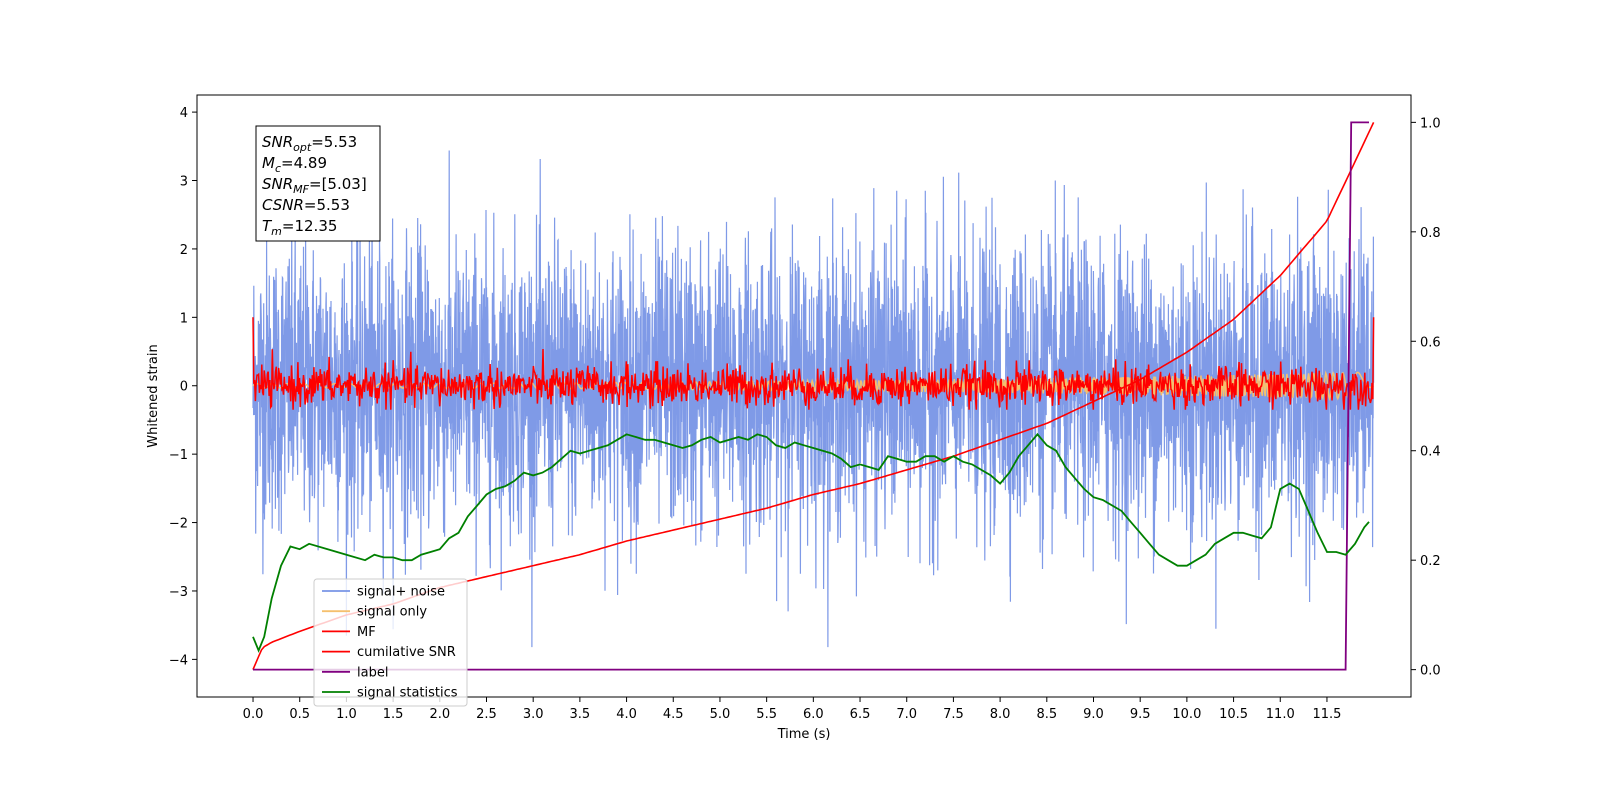 The height and width of the screenshot is (800, 1600). I want to click on x-tick-label: 9.5, so click(1140, 714).